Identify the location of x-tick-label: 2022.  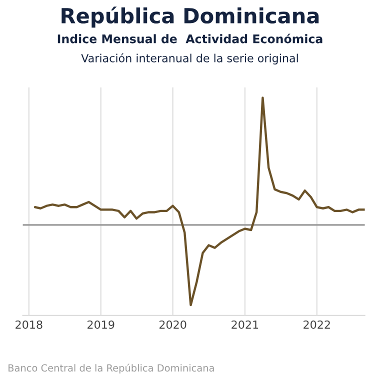
(317, 324).